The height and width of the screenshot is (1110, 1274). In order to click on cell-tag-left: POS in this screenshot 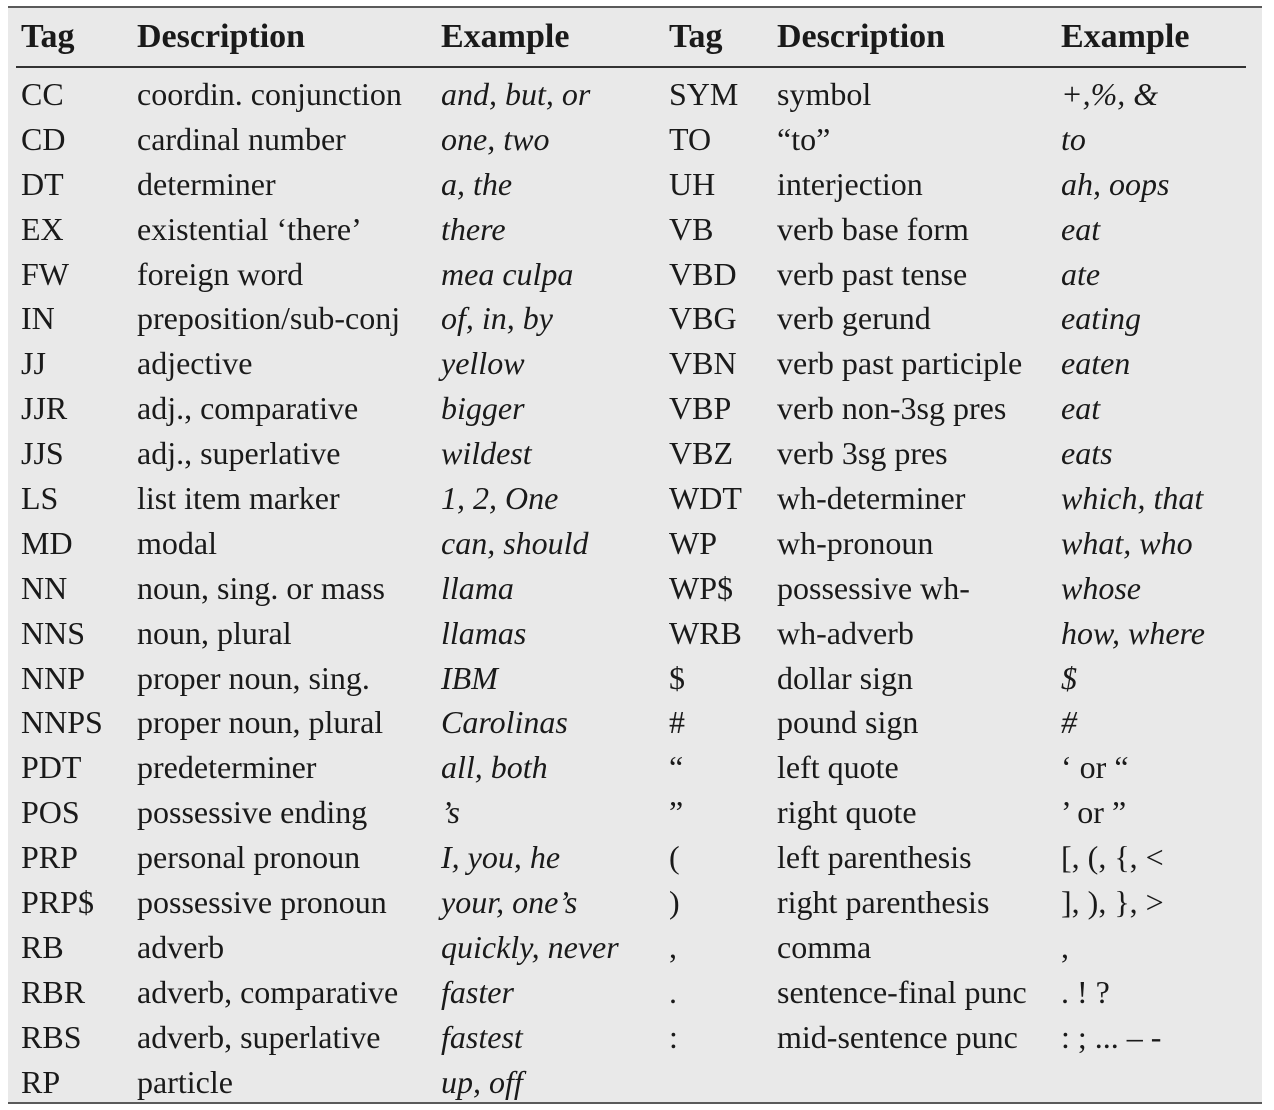, I will do `click(50, 812)`.